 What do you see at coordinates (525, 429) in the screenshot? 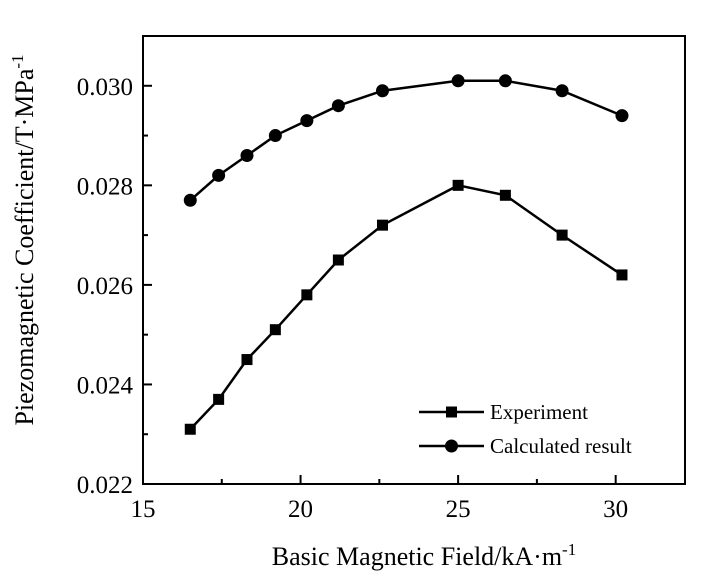
I see `legend: Experiment Calculated result` at bounding box center [525, 429].